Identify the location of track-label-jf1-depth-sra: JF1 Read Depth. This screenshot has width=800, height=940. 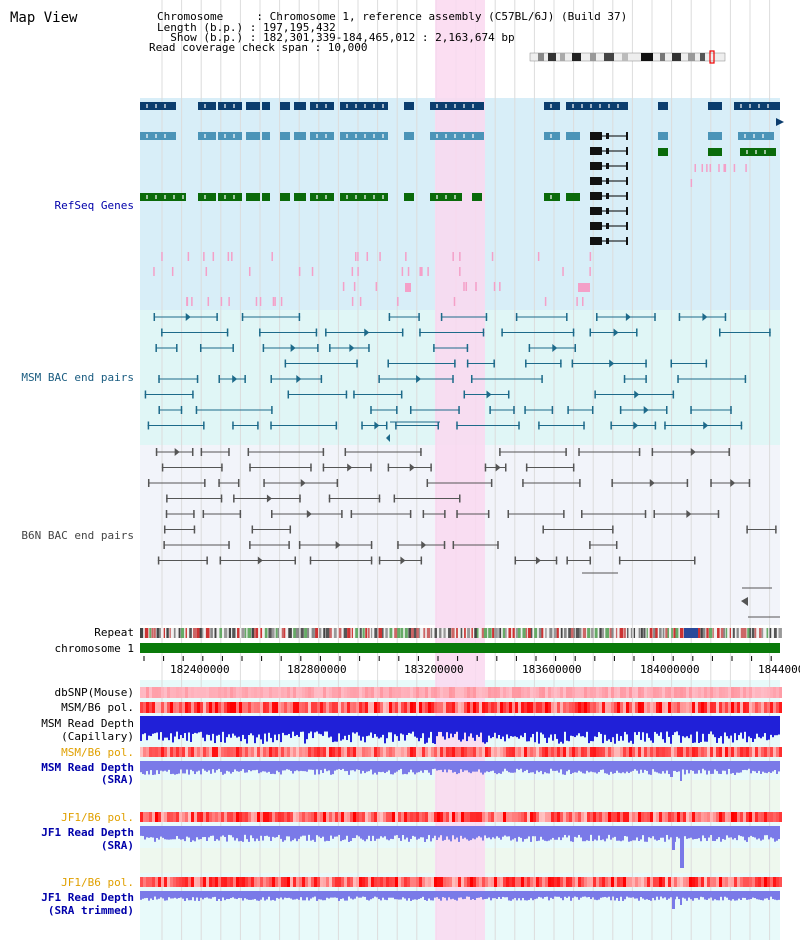
(87, 832).